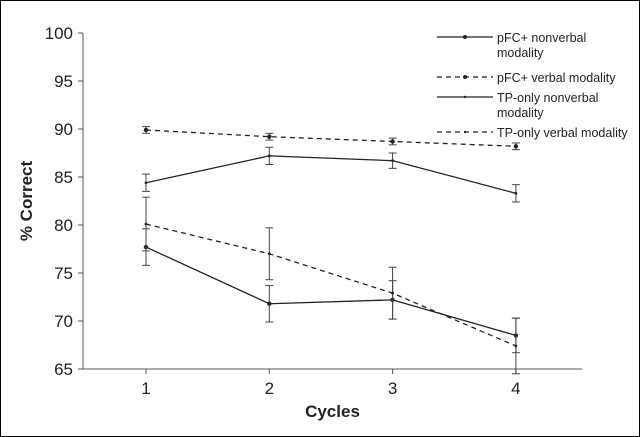 The width and height of the screenshot is (640, 437). Describe the element at coordinates (269, 388) in the screenshot. I see `x-tick-label: 2` at that location.